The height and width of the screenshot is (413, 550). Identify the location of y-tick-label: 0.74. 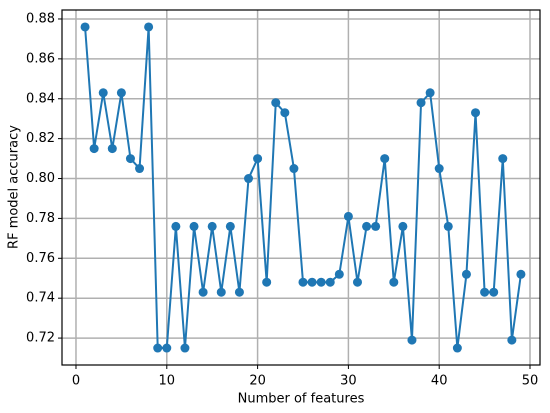
(40, 298).